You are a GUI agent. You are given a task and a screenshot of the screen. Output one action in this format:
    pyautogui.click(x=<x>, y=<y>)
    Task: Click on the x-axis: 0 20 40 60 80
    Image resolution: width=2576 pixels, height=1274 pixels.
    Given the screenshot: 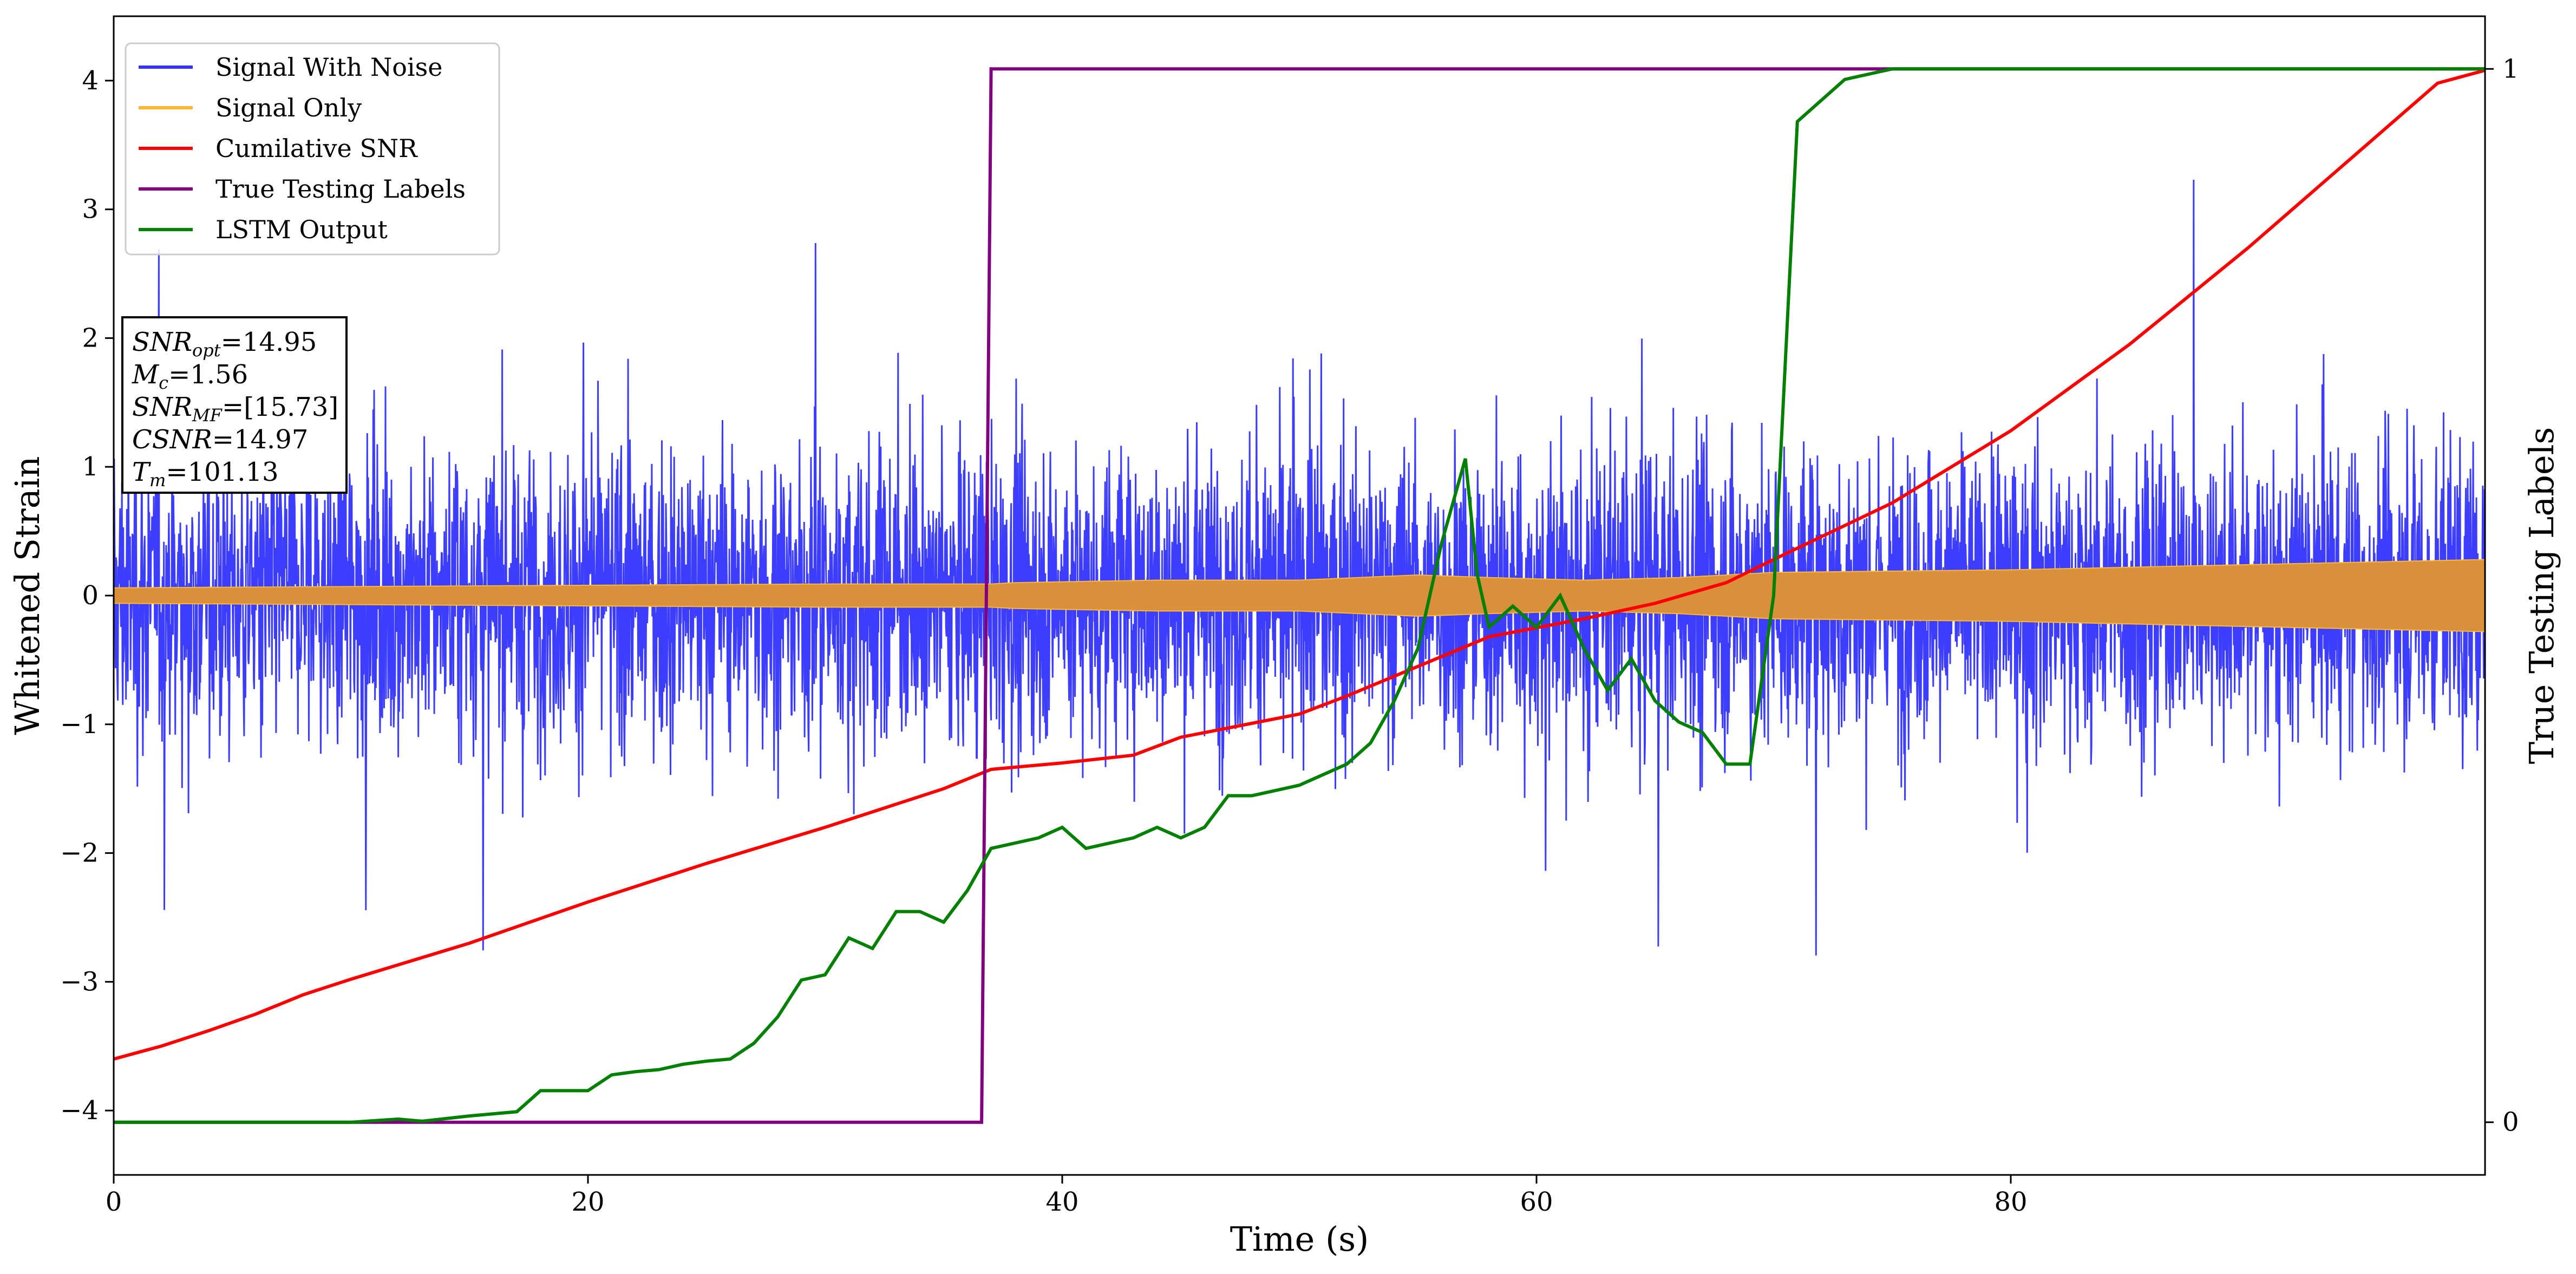 What is the action you would take?
    pyautogui.click(x=1067, y=1196)
    